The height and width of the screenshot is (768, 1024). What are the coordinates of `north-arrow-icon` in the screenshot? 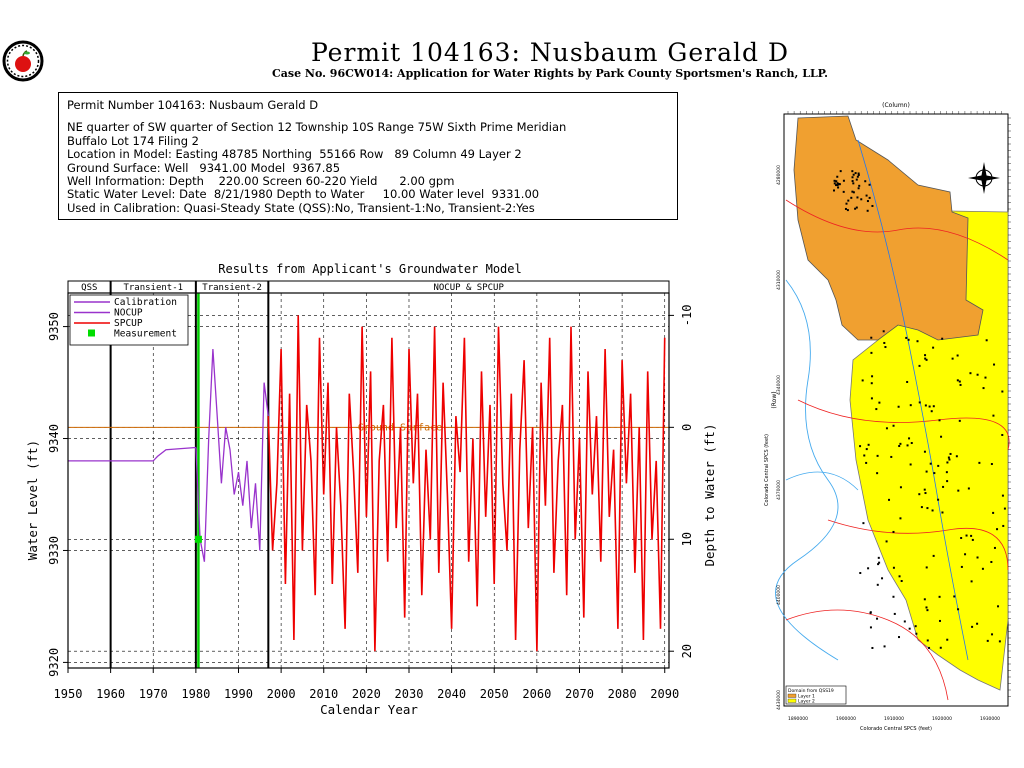 It's located at (984, 178).